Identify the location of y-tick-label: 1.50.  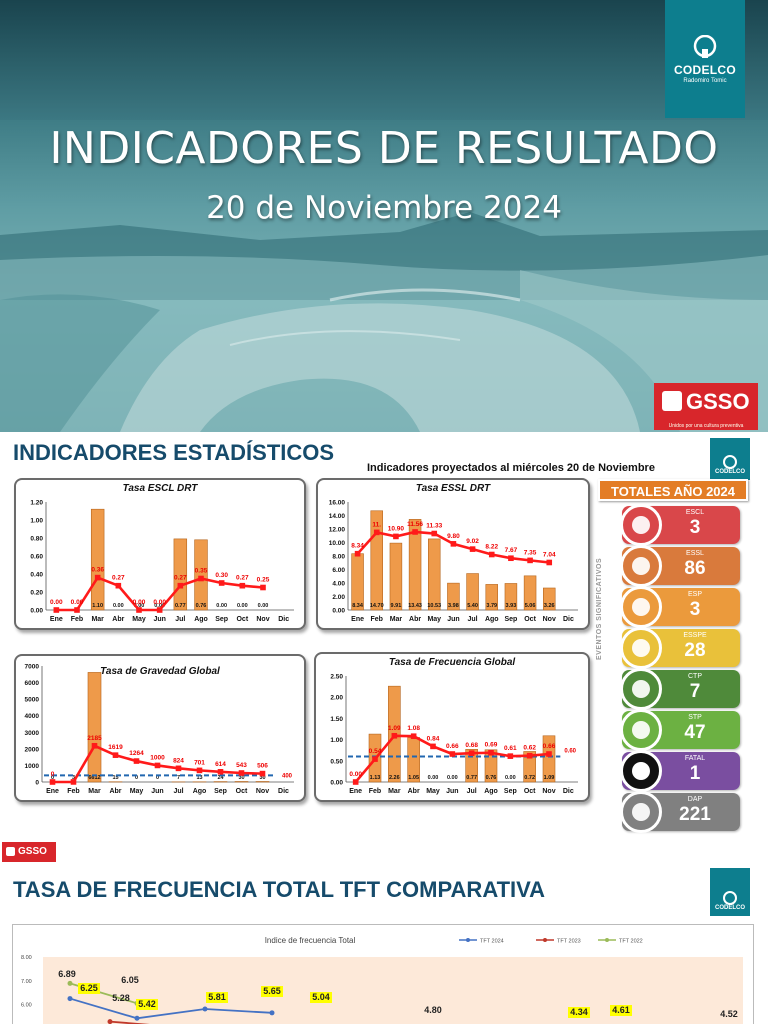
(336, 719).